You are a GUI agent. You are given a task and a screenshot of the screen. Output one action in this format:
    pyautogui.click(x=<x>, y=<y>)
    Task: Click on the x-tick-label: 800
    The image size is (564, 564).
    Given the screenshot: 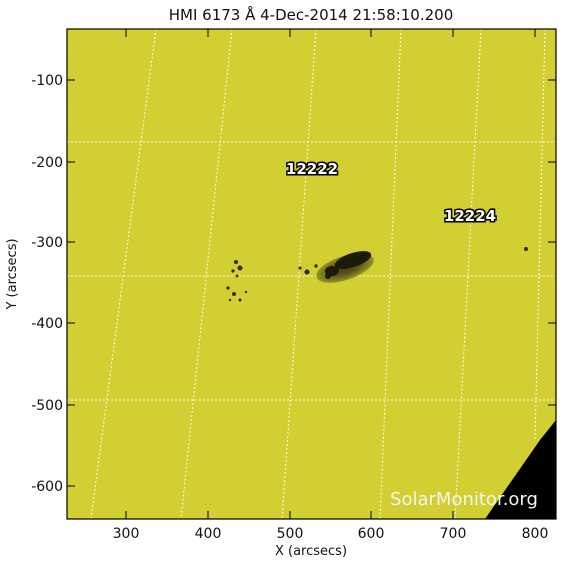 What is the action you would take?
    pyautogui.click(x=535, y=534)
    